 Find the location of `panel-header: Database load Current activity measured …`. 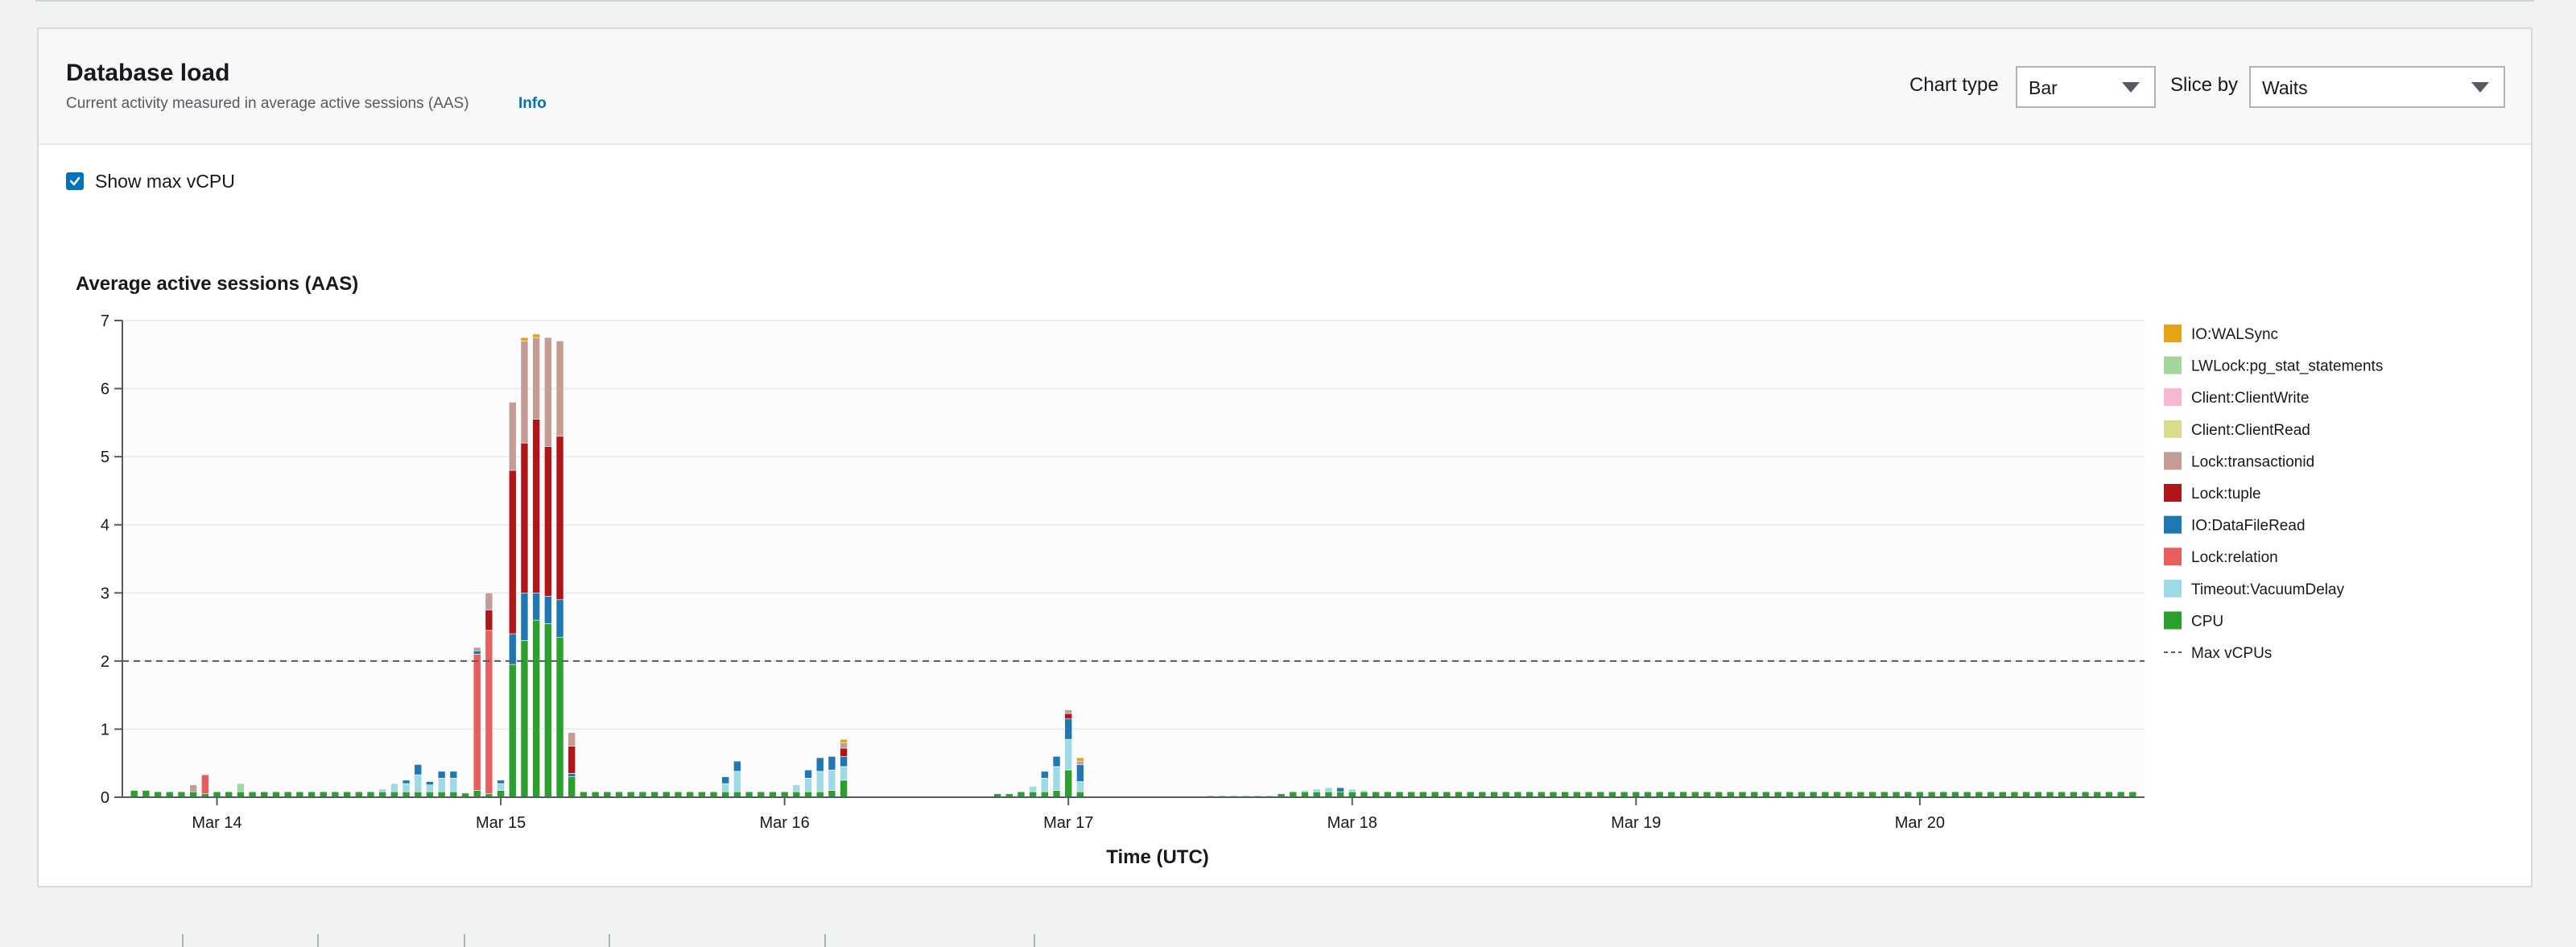

panel-header: Database load Current activity measured … is located at coordinates (1285, 87).